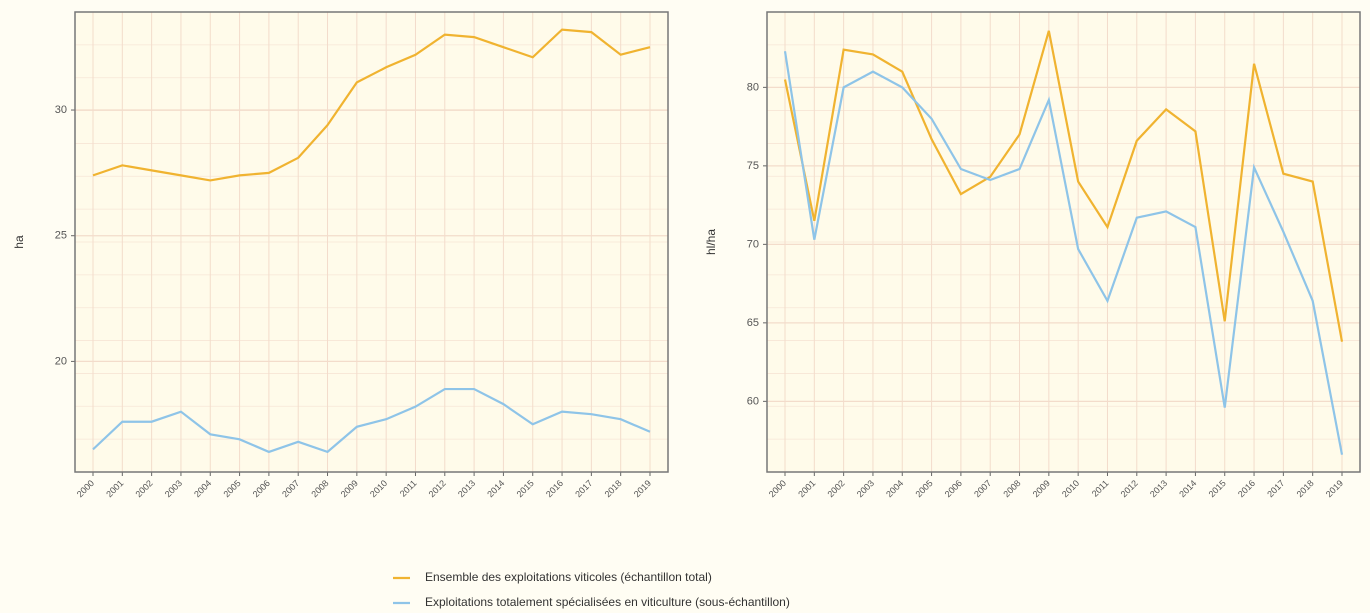  Describe the element at coordinates (753, 323) in the screenshot. I see `y-tick-label: 65` at that location.